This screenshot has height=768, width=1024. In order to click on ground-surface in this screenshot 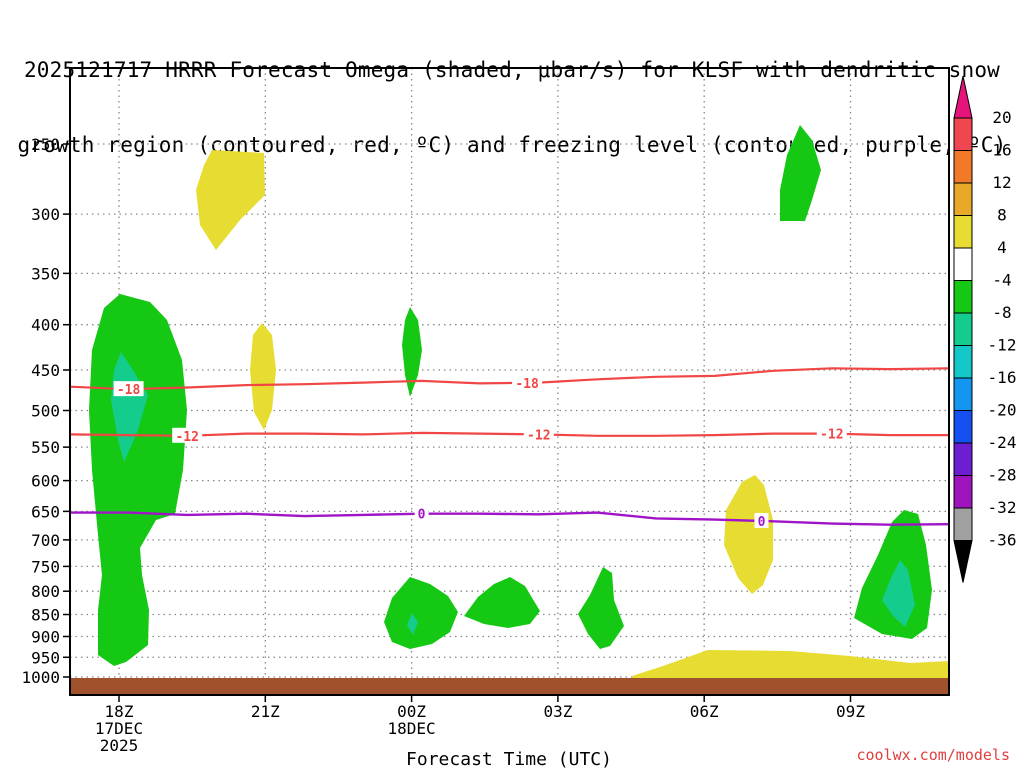, I will do `click(509, 686)`.